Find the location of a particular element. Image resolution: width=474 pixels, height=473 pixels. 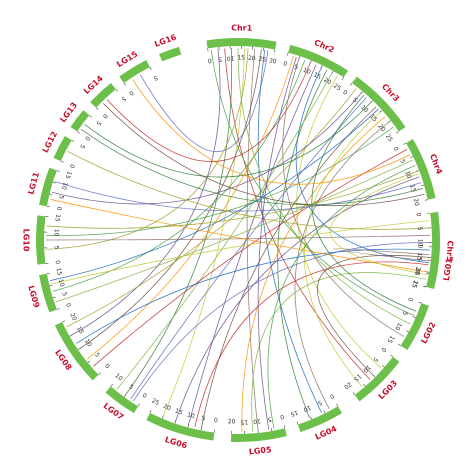

label-lg01: LG01 is located at coordinates (448, 269).